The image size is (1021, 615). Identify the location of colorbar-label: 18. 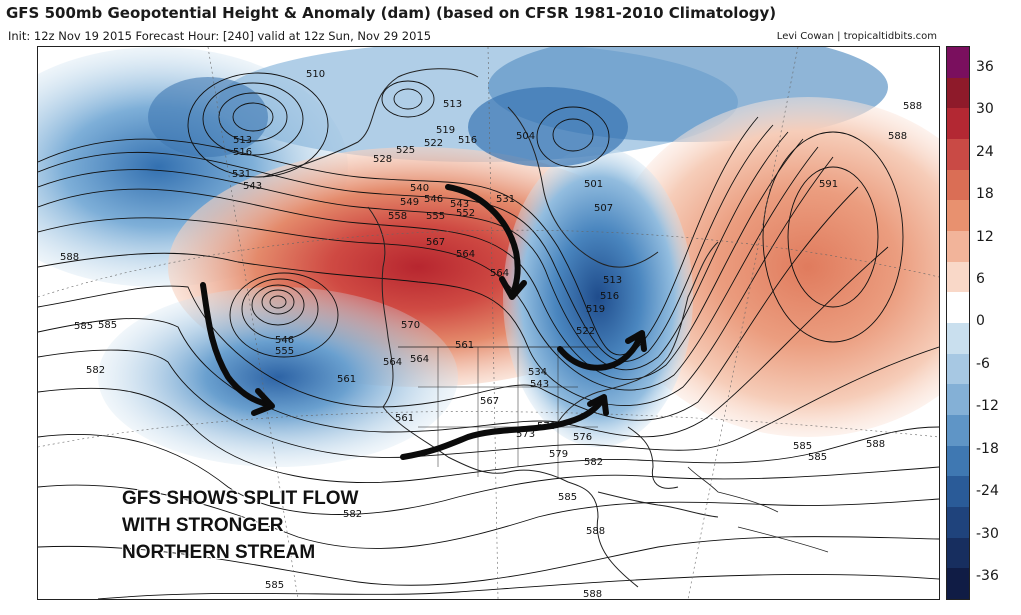
(985, 194).